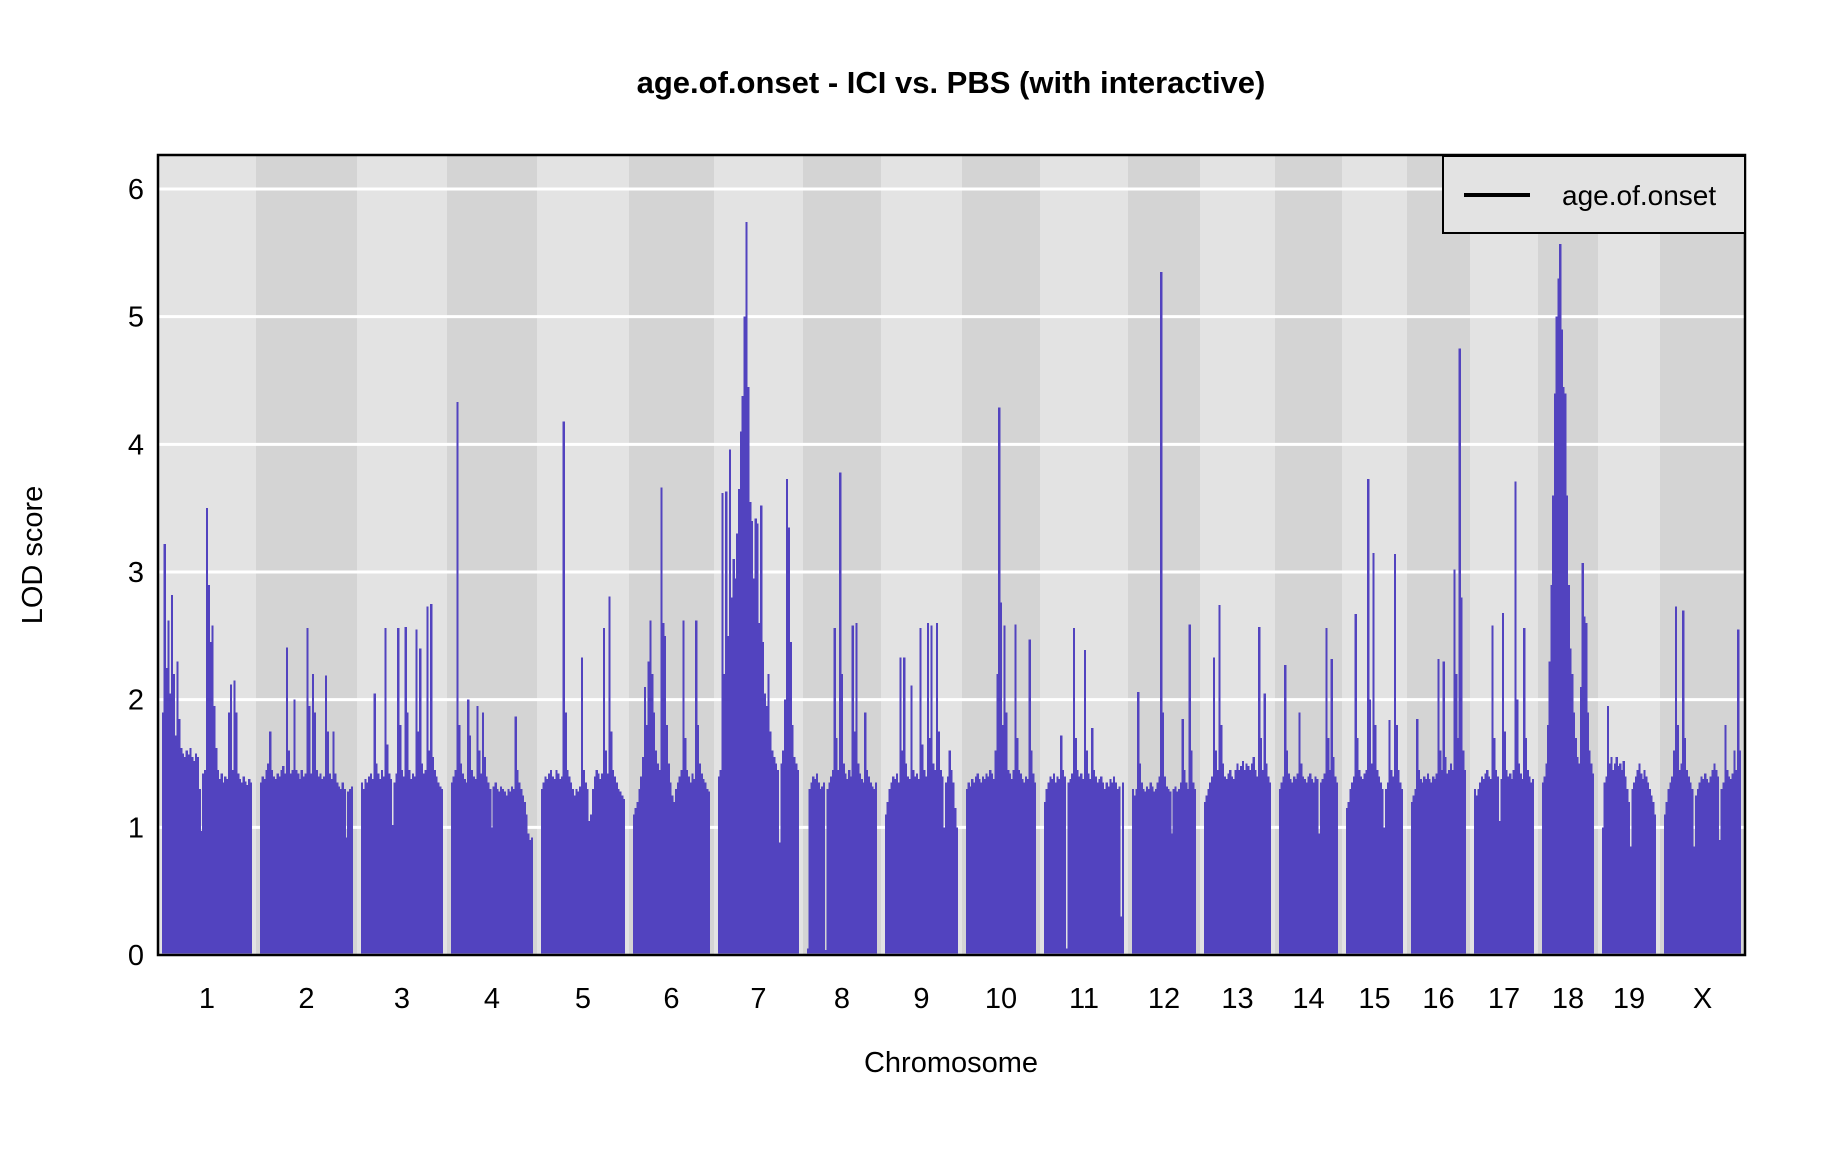 The image size is (1824, 1152). I want to click on x-tick-label-4: 4, so click(492, 999).